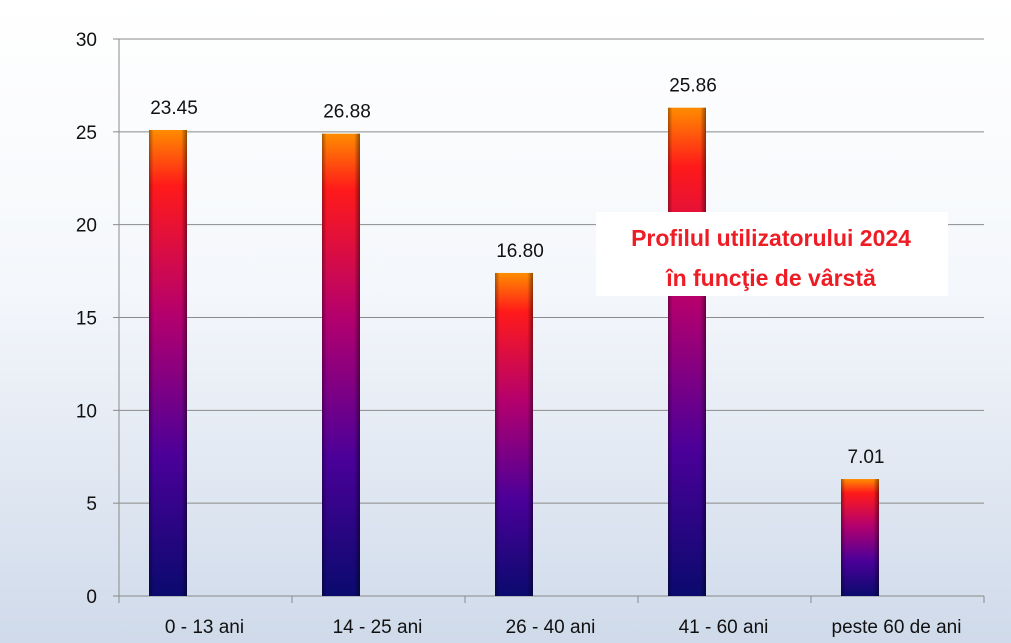 The height and width of the screenshot is (643, 1011). I want to click on data-label: 16.80, so click(520, 251).